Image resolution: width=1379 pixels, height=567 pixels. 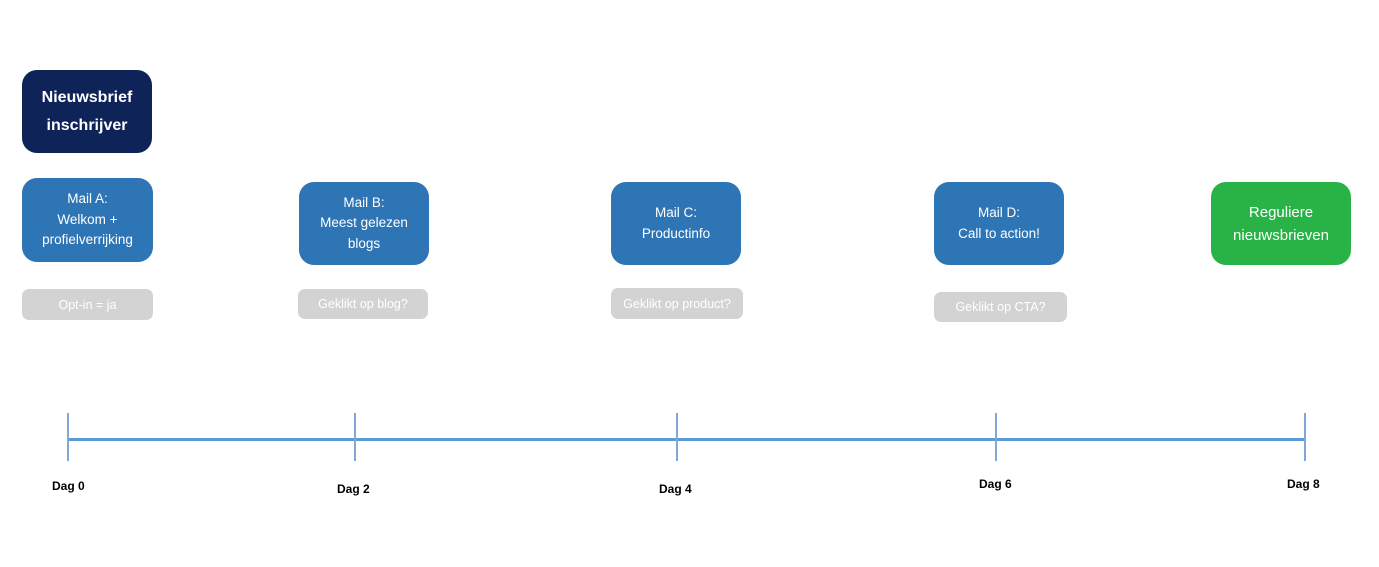 I want to click on timeline-label-dag-8: Dag 8, so click(x=1303, y=484).